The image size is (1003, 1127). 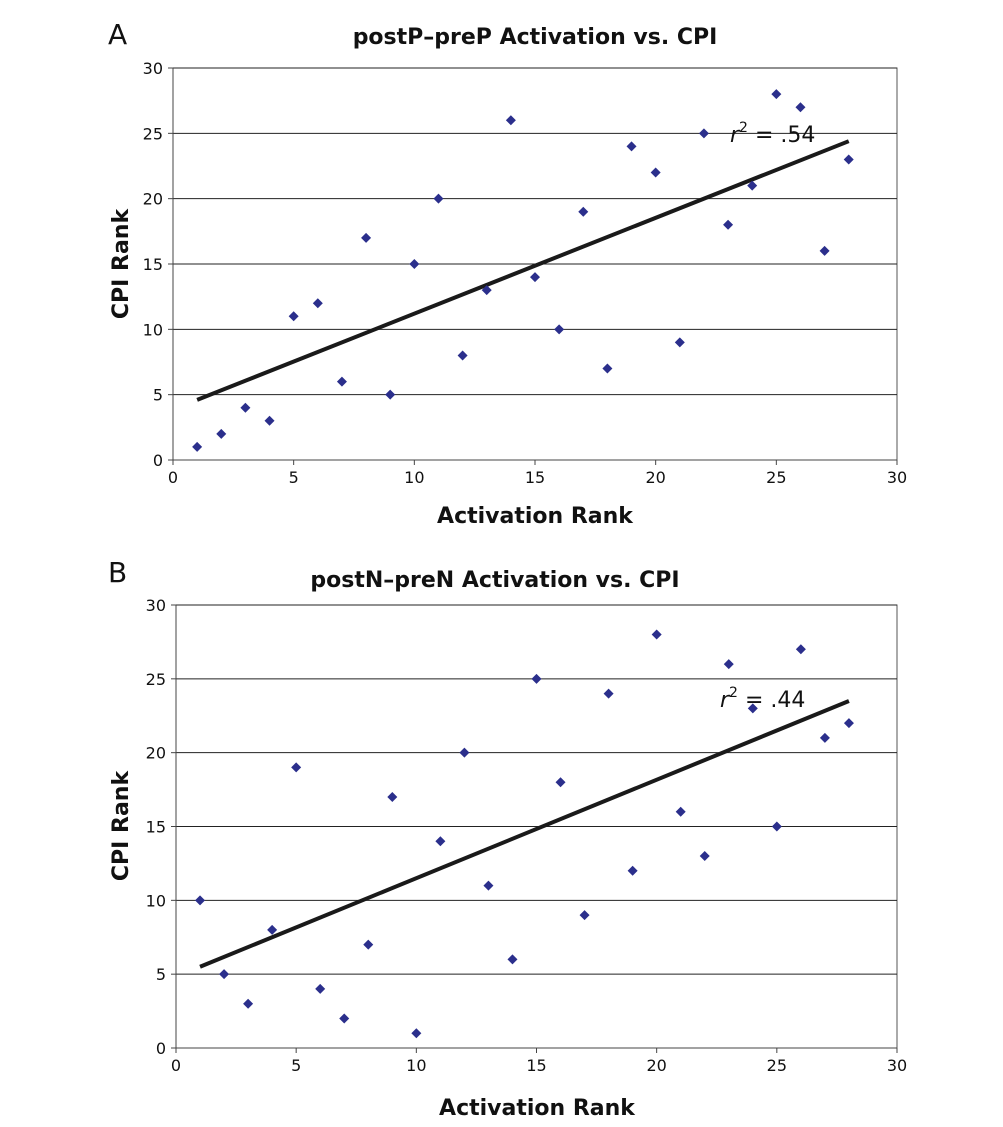 I want to click on panel-letter: A, so click(x=117, y=34).